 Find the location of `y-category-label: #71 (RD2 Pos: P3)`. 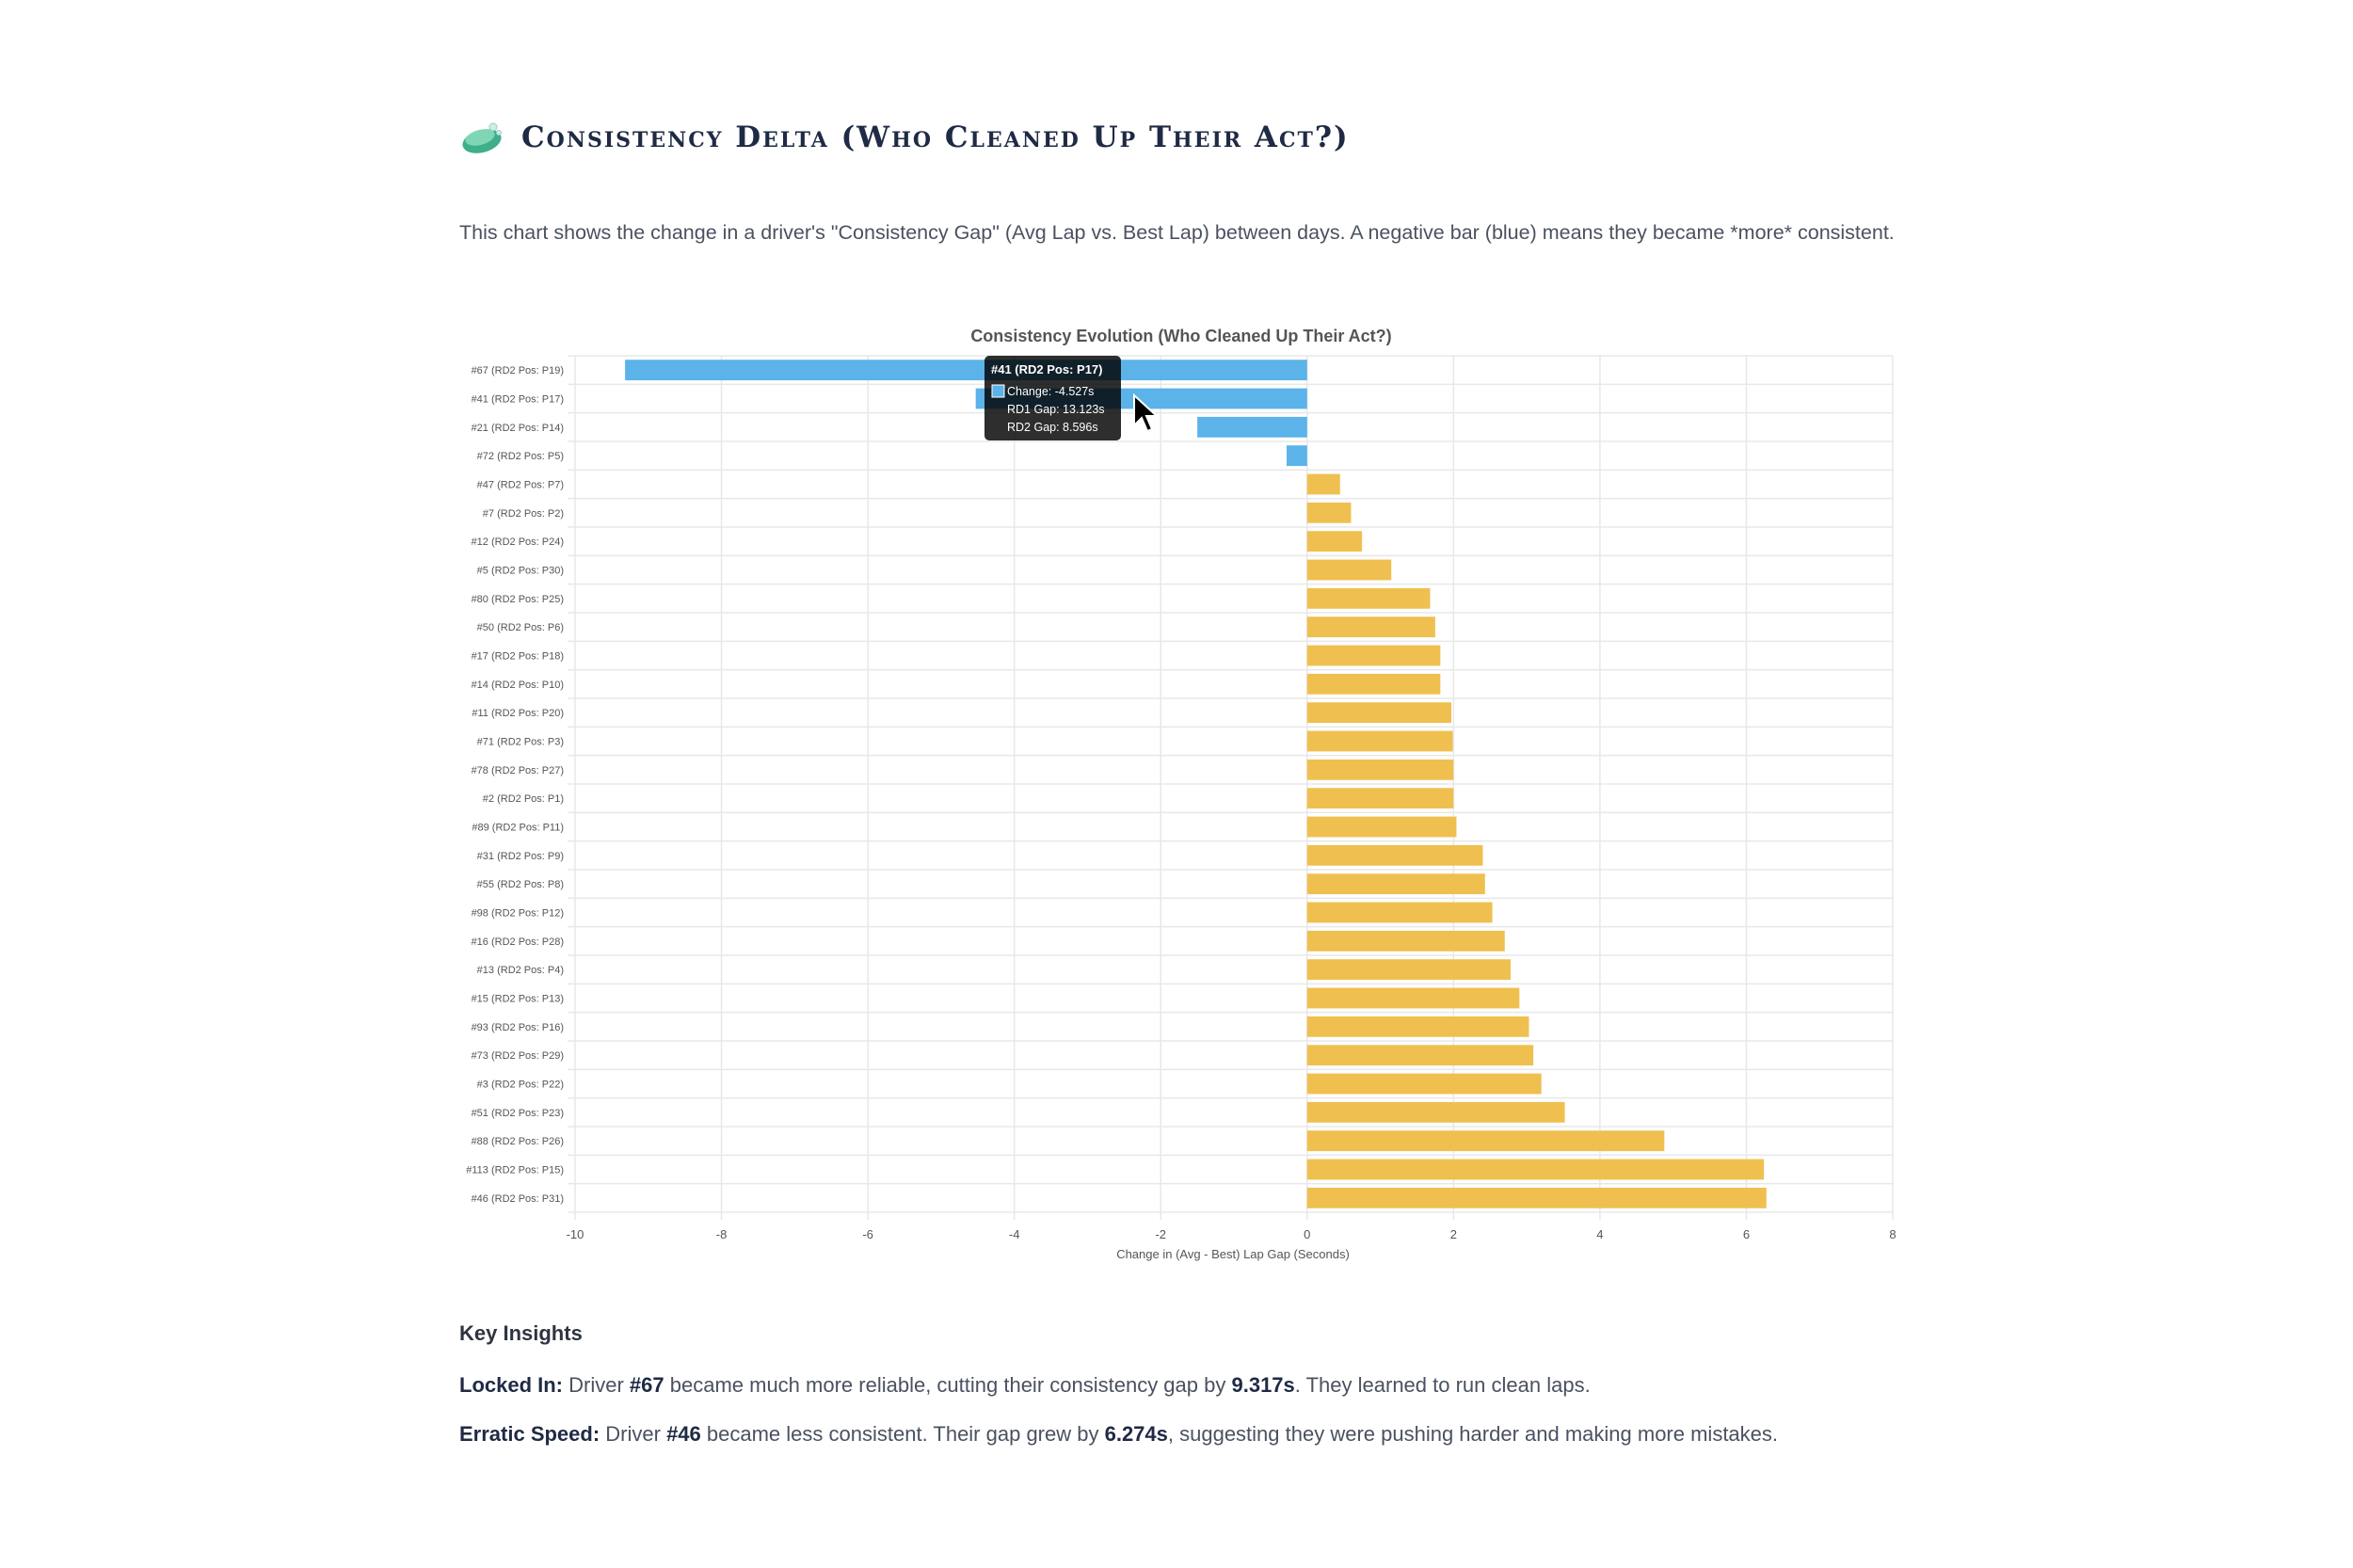

y-category-label: #71 (RD2 Pos: P3) is located at coordinates (520, 742).